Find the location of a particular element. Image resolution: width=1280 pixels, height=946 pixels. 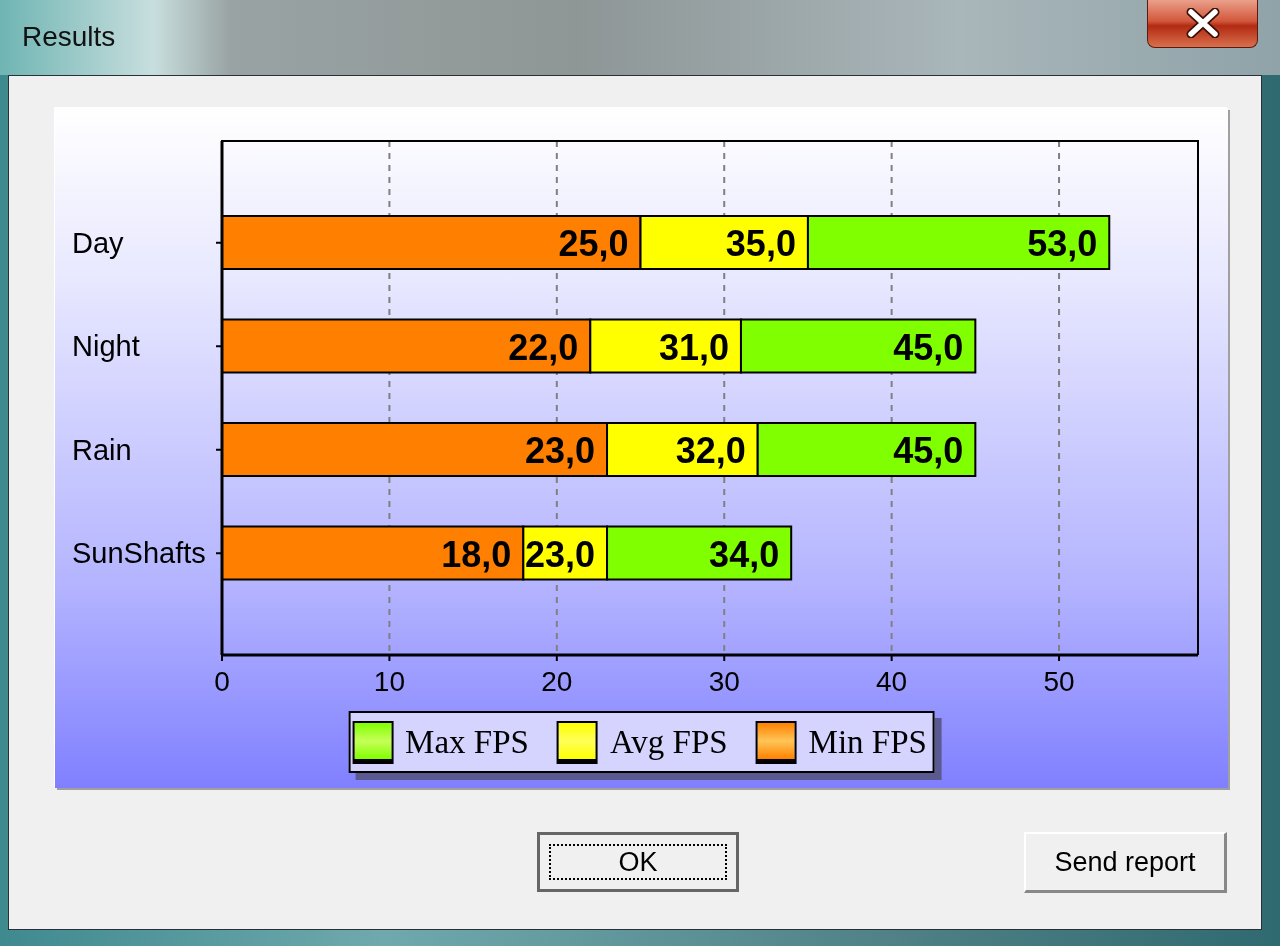

x-tick-label: 0 is located at coordinates (222, 681).